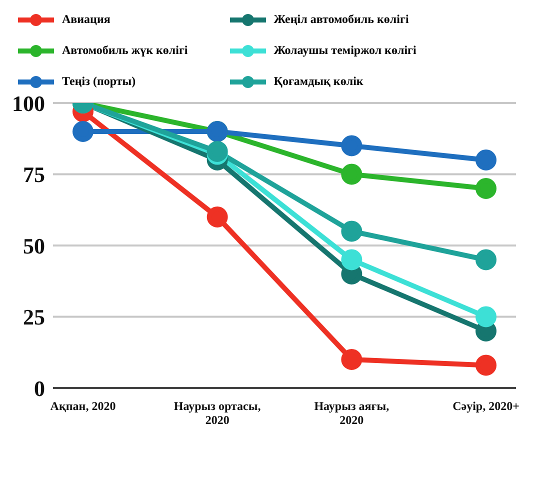 This screenshot has width=549, height=478. What do you see at coordinates (39, 388) in the screenshot?
I see `y-tick-label: 0` at bounding box center [39, 388].